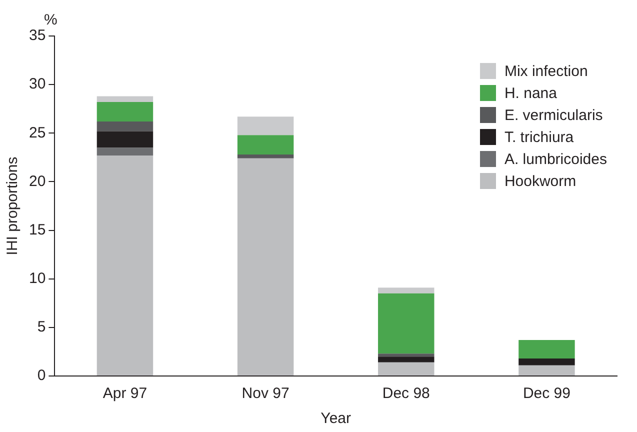  I want to click on x-tick-label: Dec 98, so click(406, 393).